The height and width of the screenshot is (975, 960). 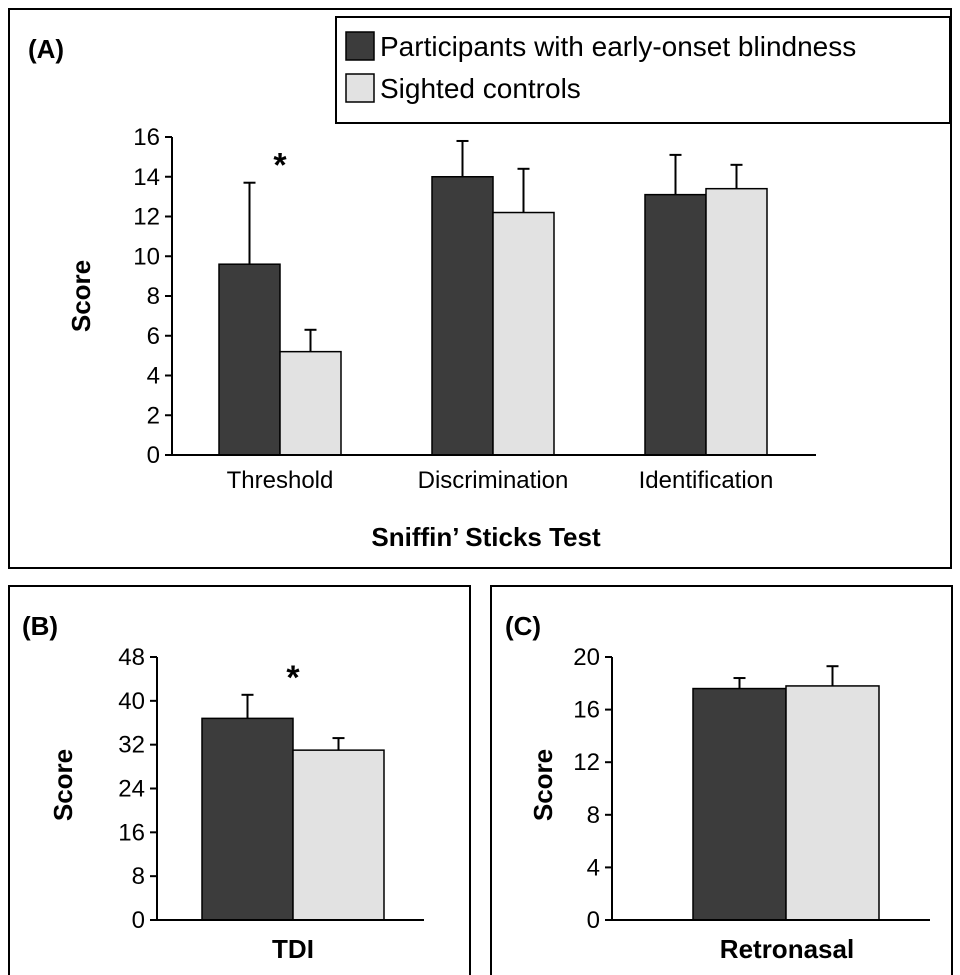 I want to click on panel-b-y-ticks: 0 8 16 24 32 40 48, so click(x=137, y=789).